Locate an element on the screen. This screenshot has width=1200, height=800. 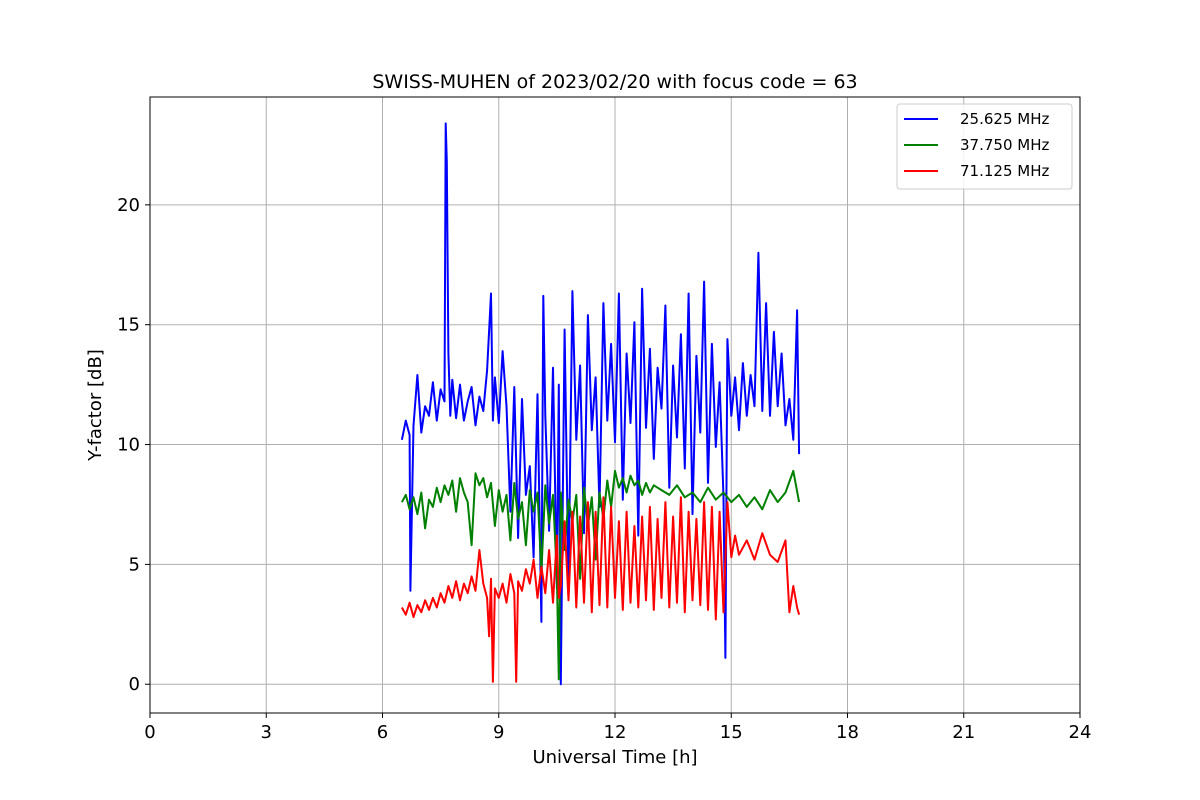
x-tick-label: 24 is located at coordinates (1080, 732).